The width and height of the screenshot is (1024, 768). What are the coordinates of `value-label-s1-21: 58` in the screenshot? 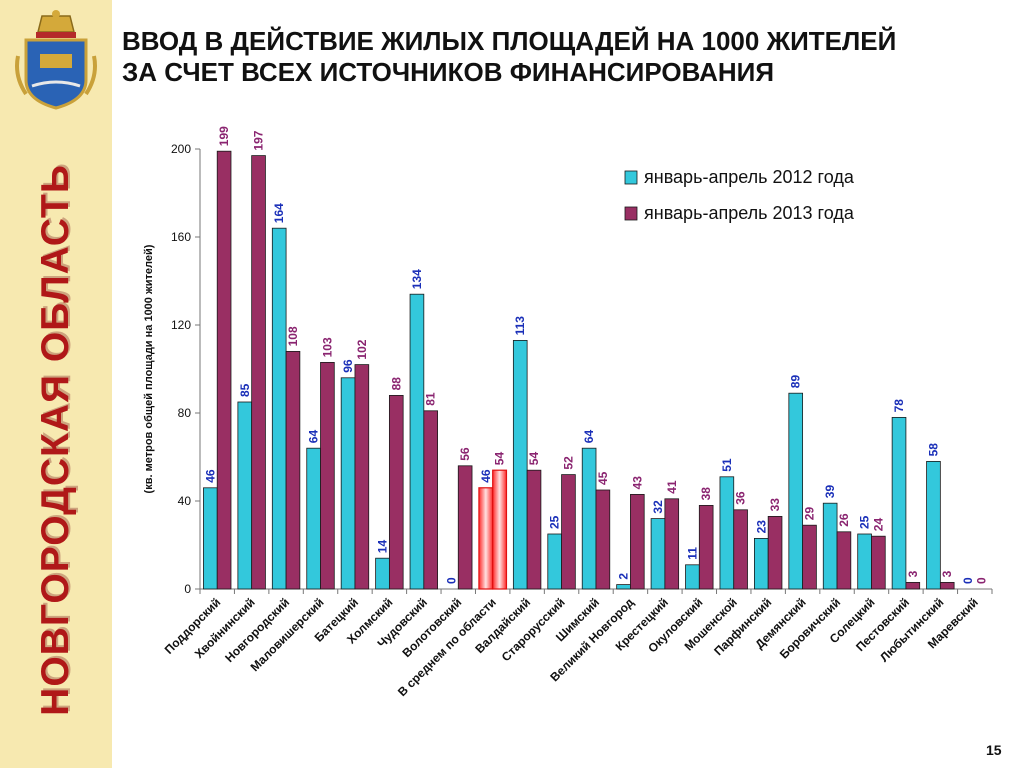 It's located at (933, 450).